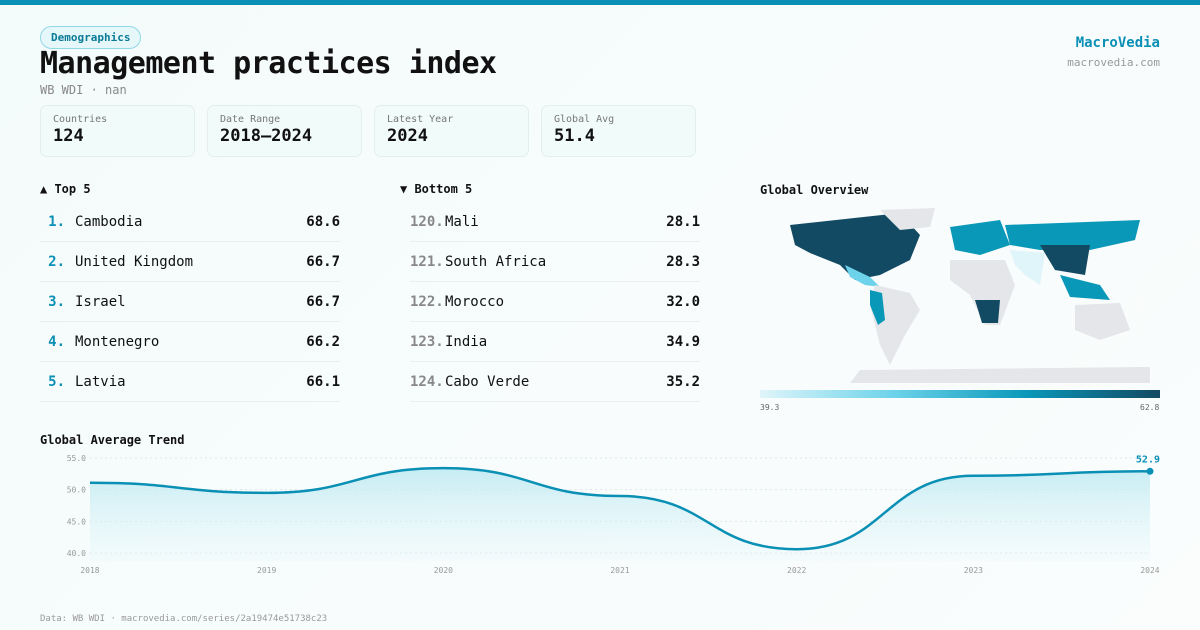  Describe the element at coordinates (65, 189) in the screenshot. I see `top5-title: ▲ Top 5` at that location.